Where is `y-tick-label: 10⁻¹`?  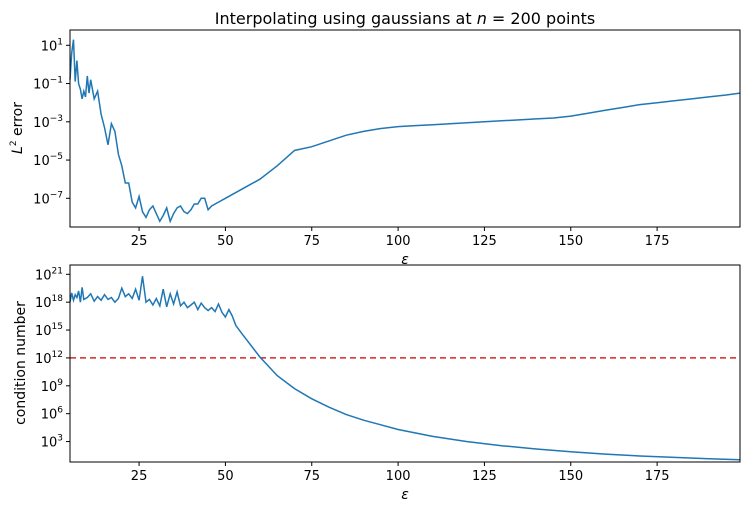 y-tick-label: 10⁻¹ is located at coordinates (48, 84).